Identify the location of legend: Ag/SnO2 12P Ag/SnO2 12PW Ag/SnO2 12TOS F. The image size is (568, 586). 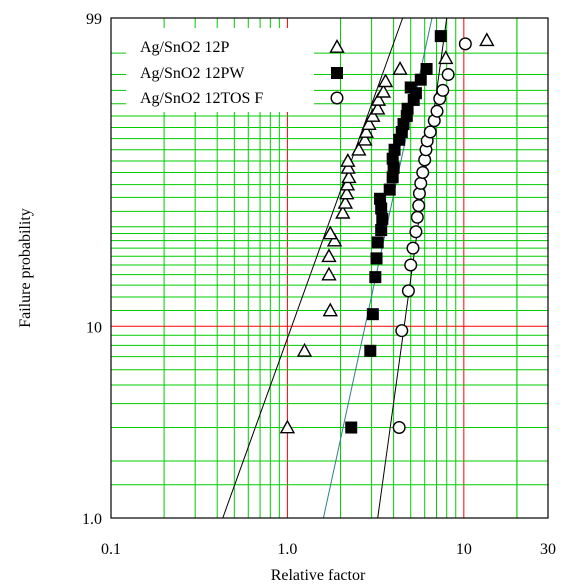
(242, 73).